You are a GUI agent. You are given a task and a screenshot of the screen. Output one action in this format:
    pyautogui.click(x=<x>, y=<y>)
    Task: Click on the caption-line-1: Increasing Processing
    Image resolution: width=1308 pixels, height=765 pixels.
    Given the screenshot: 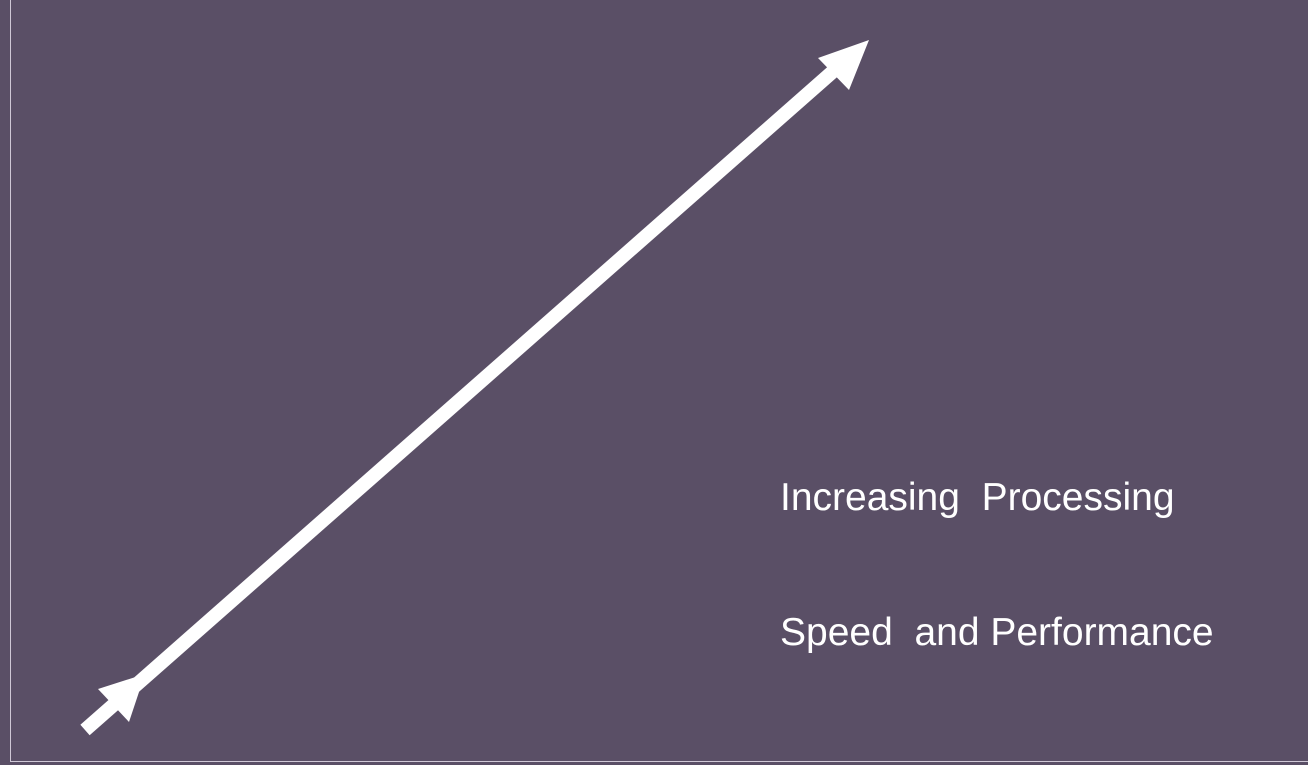 What is the action you would take?
    pyautogui.click(x=977, y=497)
    